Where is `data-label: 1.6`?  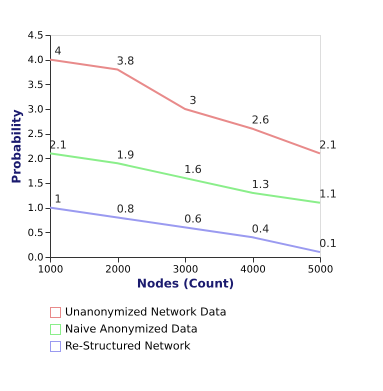
data-label: 1.6 is located at coordinates (193, 169).